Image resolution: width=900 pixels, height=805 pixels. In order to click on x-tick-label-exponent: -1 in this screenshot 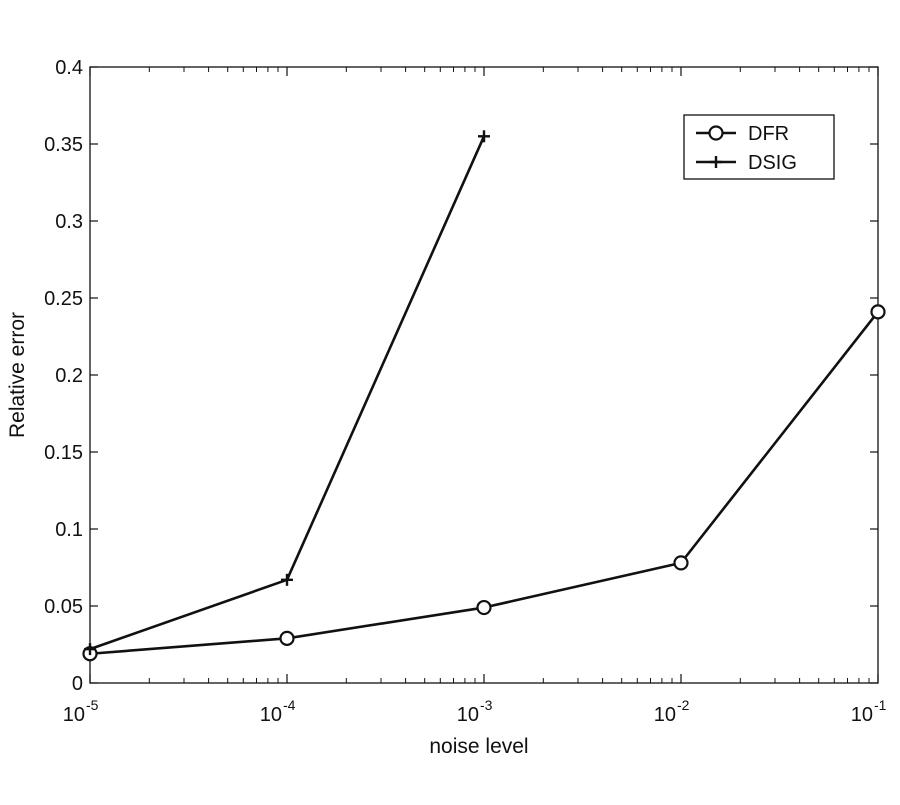, I will do `click(880, 705)`.